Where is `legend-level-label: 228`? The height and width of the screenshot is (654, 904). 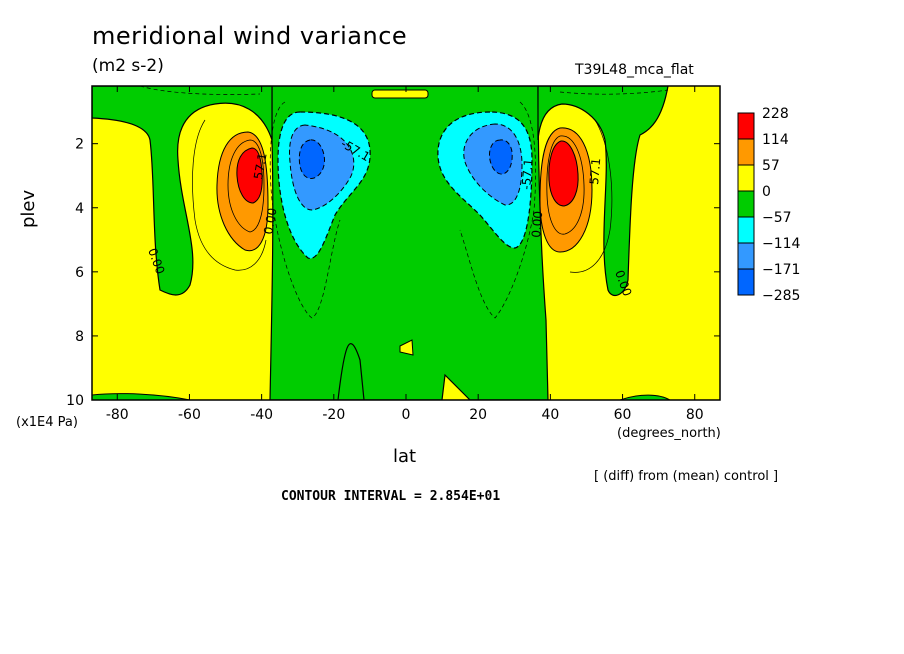 legend-level-label: 228 is located at coordinates (775, 114).